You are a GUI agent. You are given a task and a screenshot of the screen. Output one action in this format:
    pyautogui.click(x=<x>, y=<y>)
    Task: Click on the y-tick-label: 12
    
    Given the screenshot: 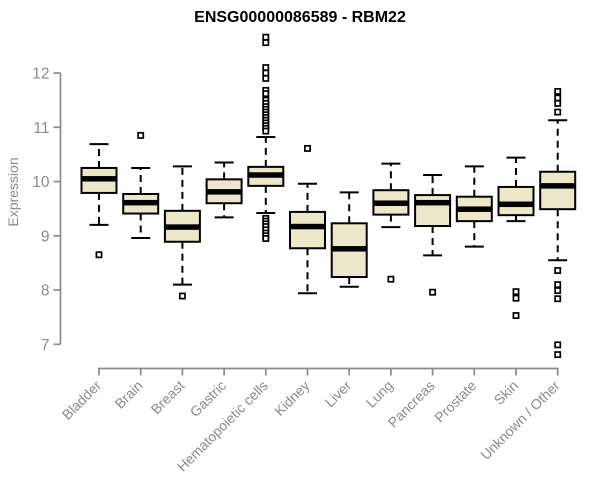 What is the action you would take?
    pyautogui.click(x=40, y=74)
    